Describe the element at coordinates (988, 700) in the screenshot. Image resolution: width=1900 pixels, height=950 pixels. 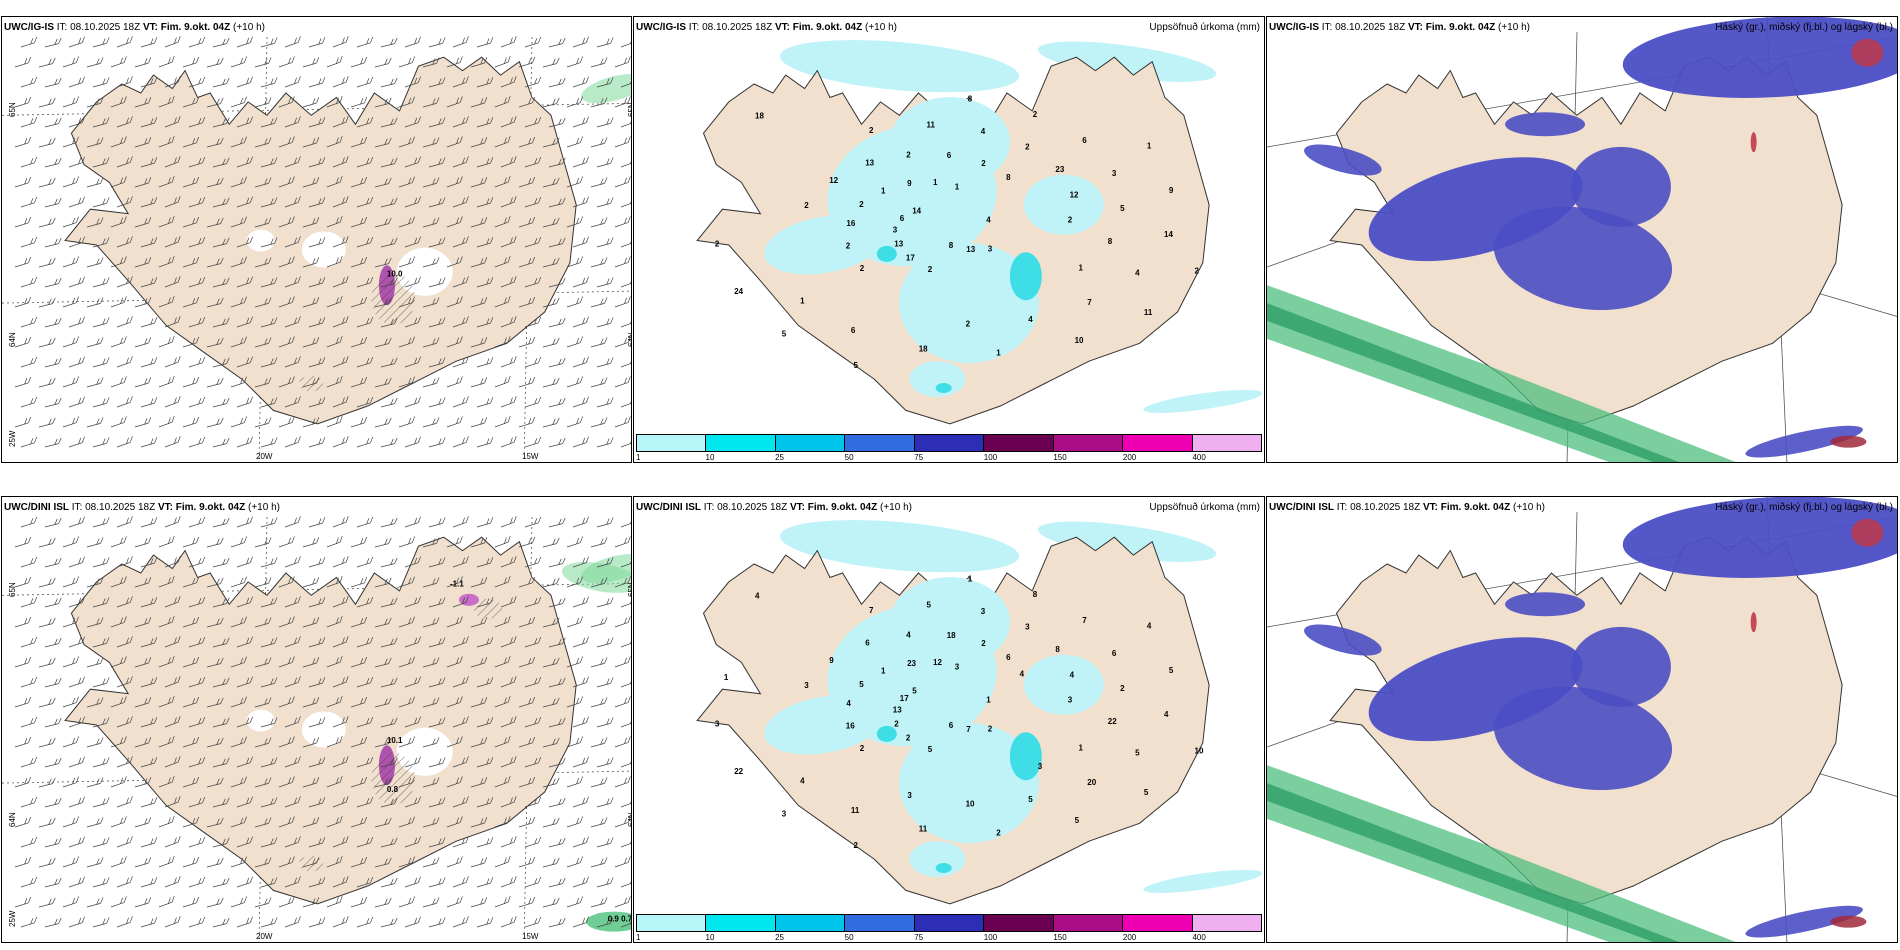
I see `precip-value-label: 1` at that location.